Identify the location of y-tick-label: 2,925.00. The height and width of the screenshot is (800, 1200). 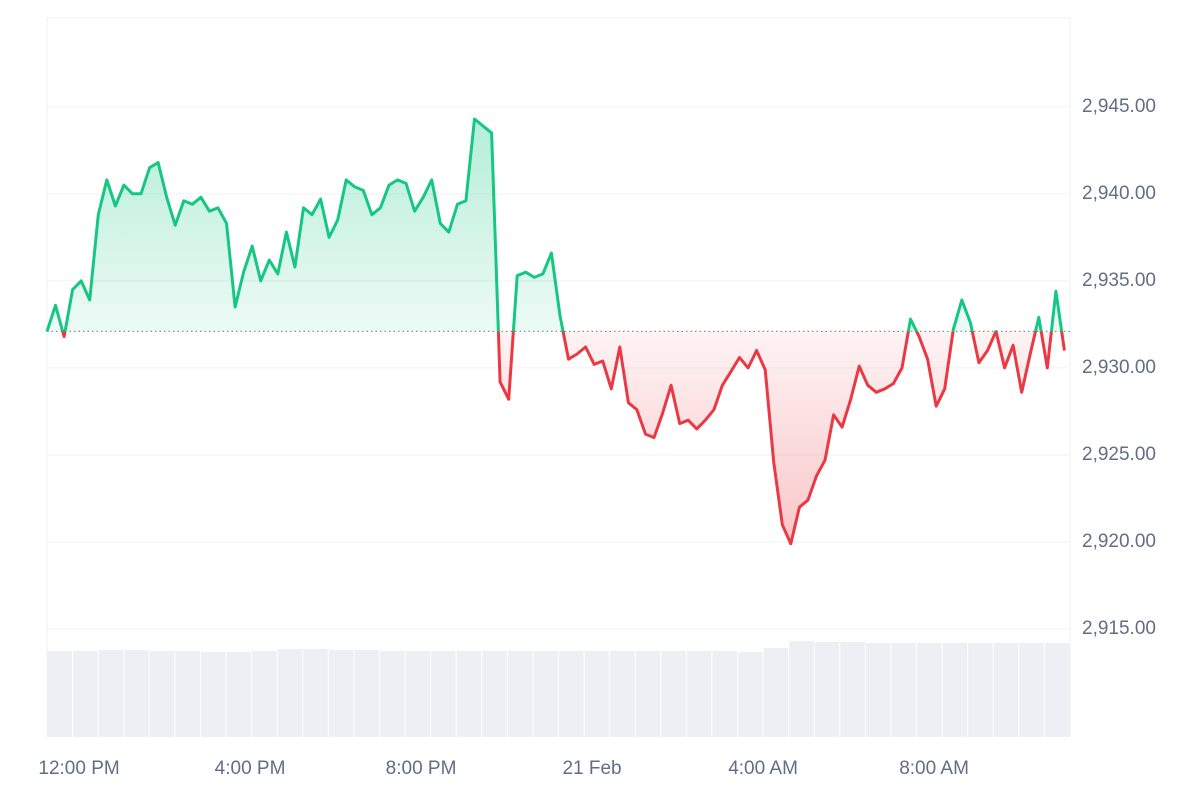
(1119, 454).